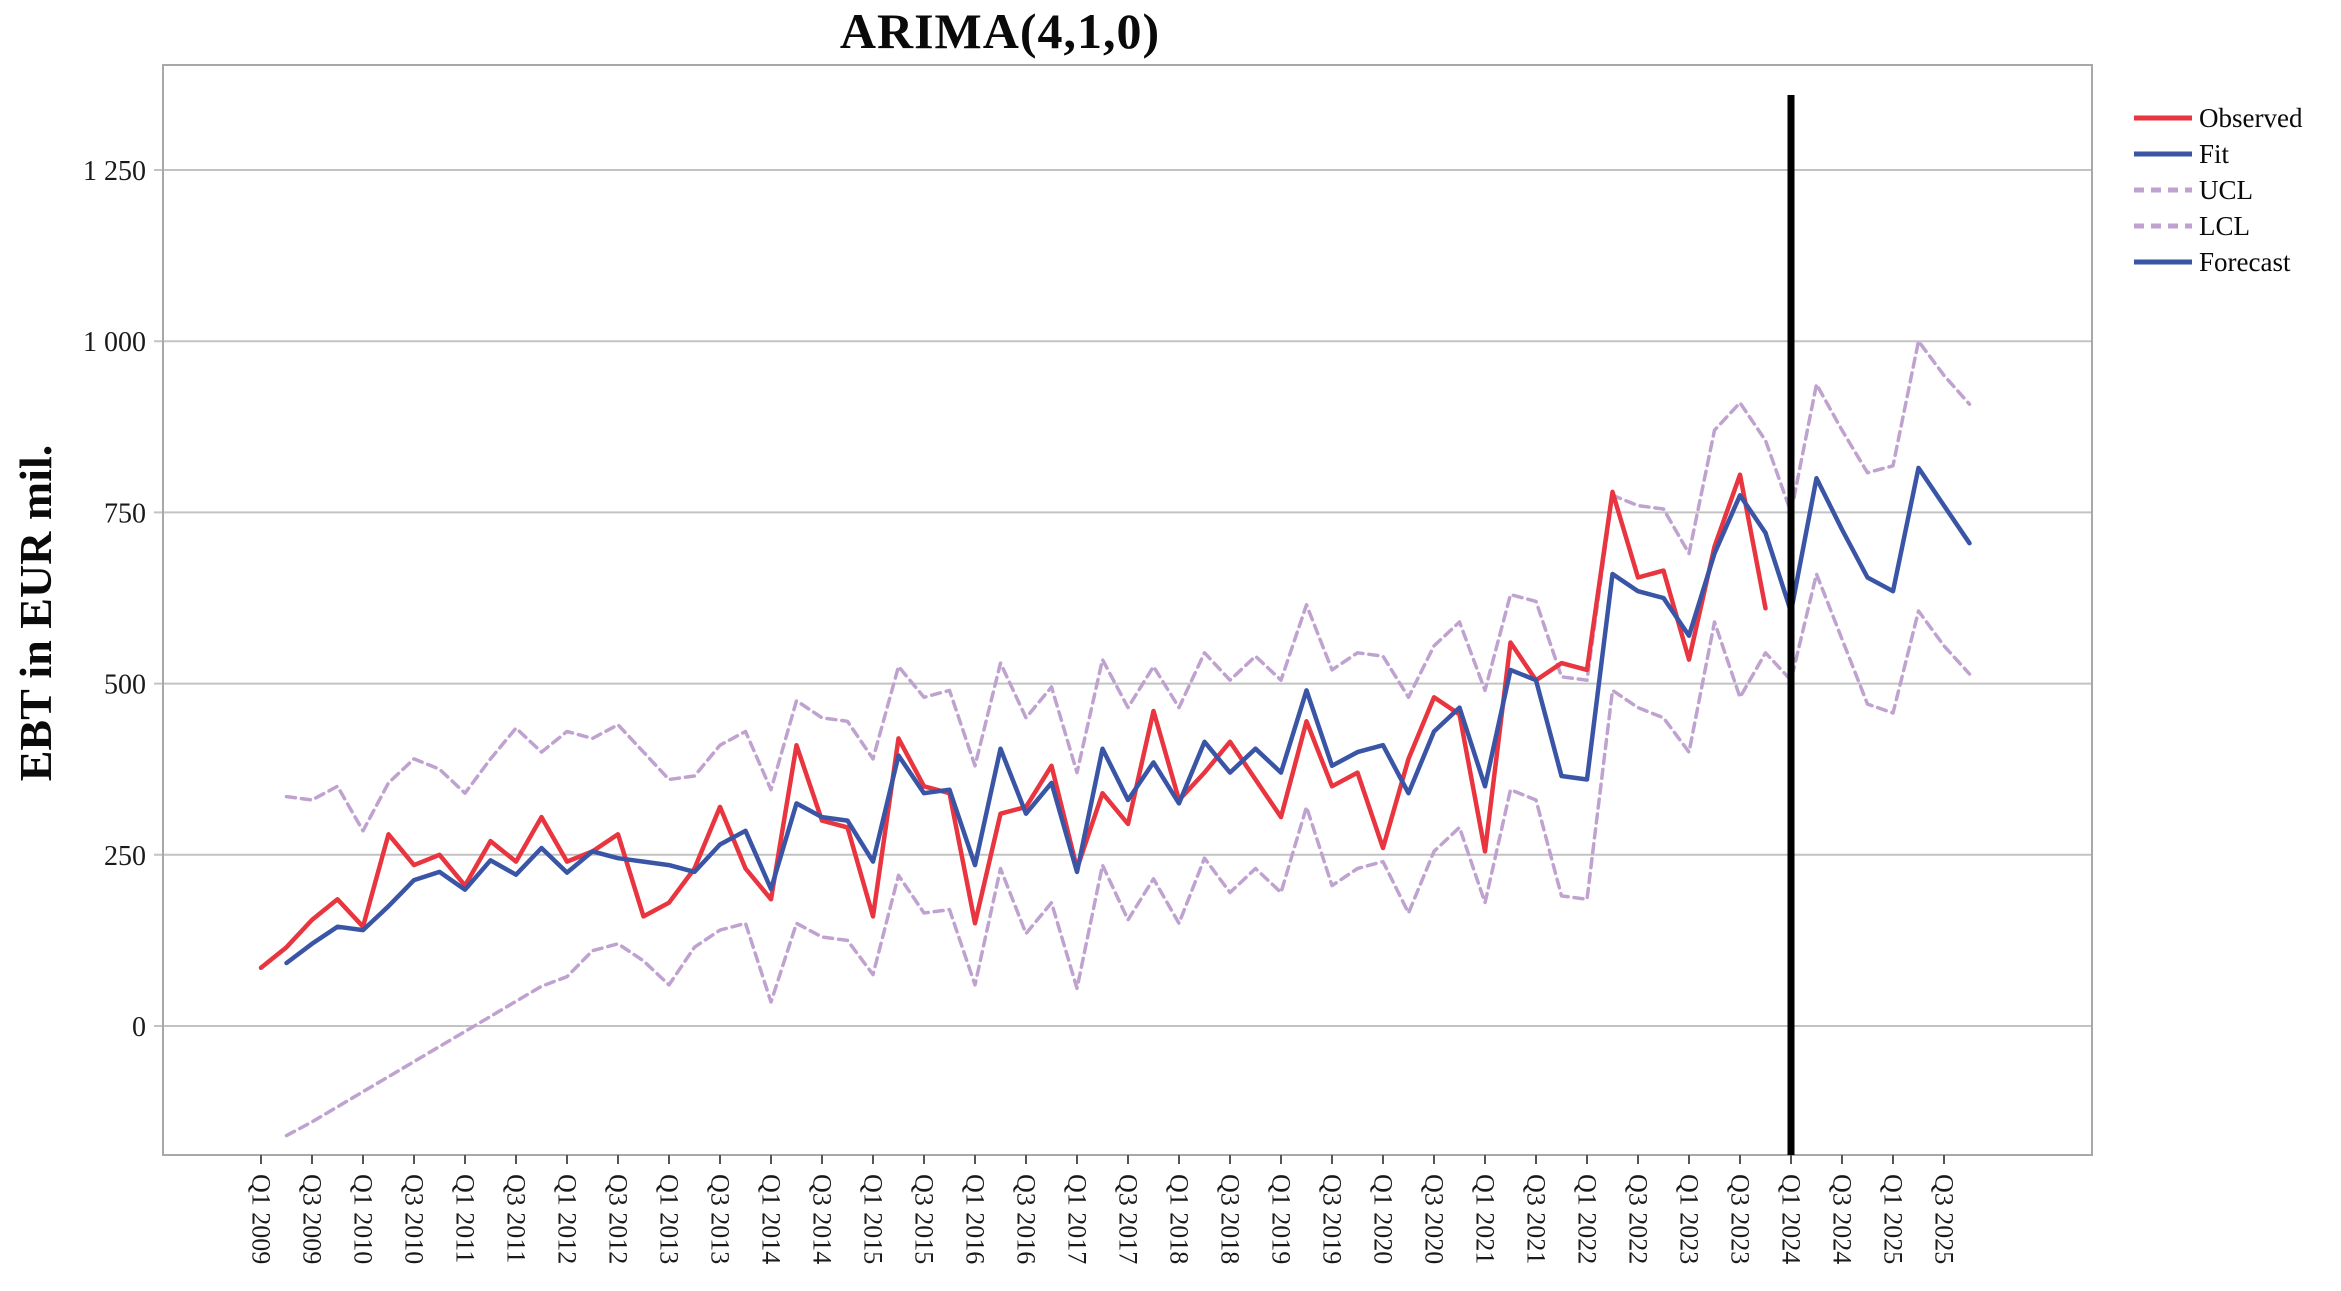 The image size is (2341, 1291). I want to click on x-tick-label: Q1 2020, so click(1383, 1219).